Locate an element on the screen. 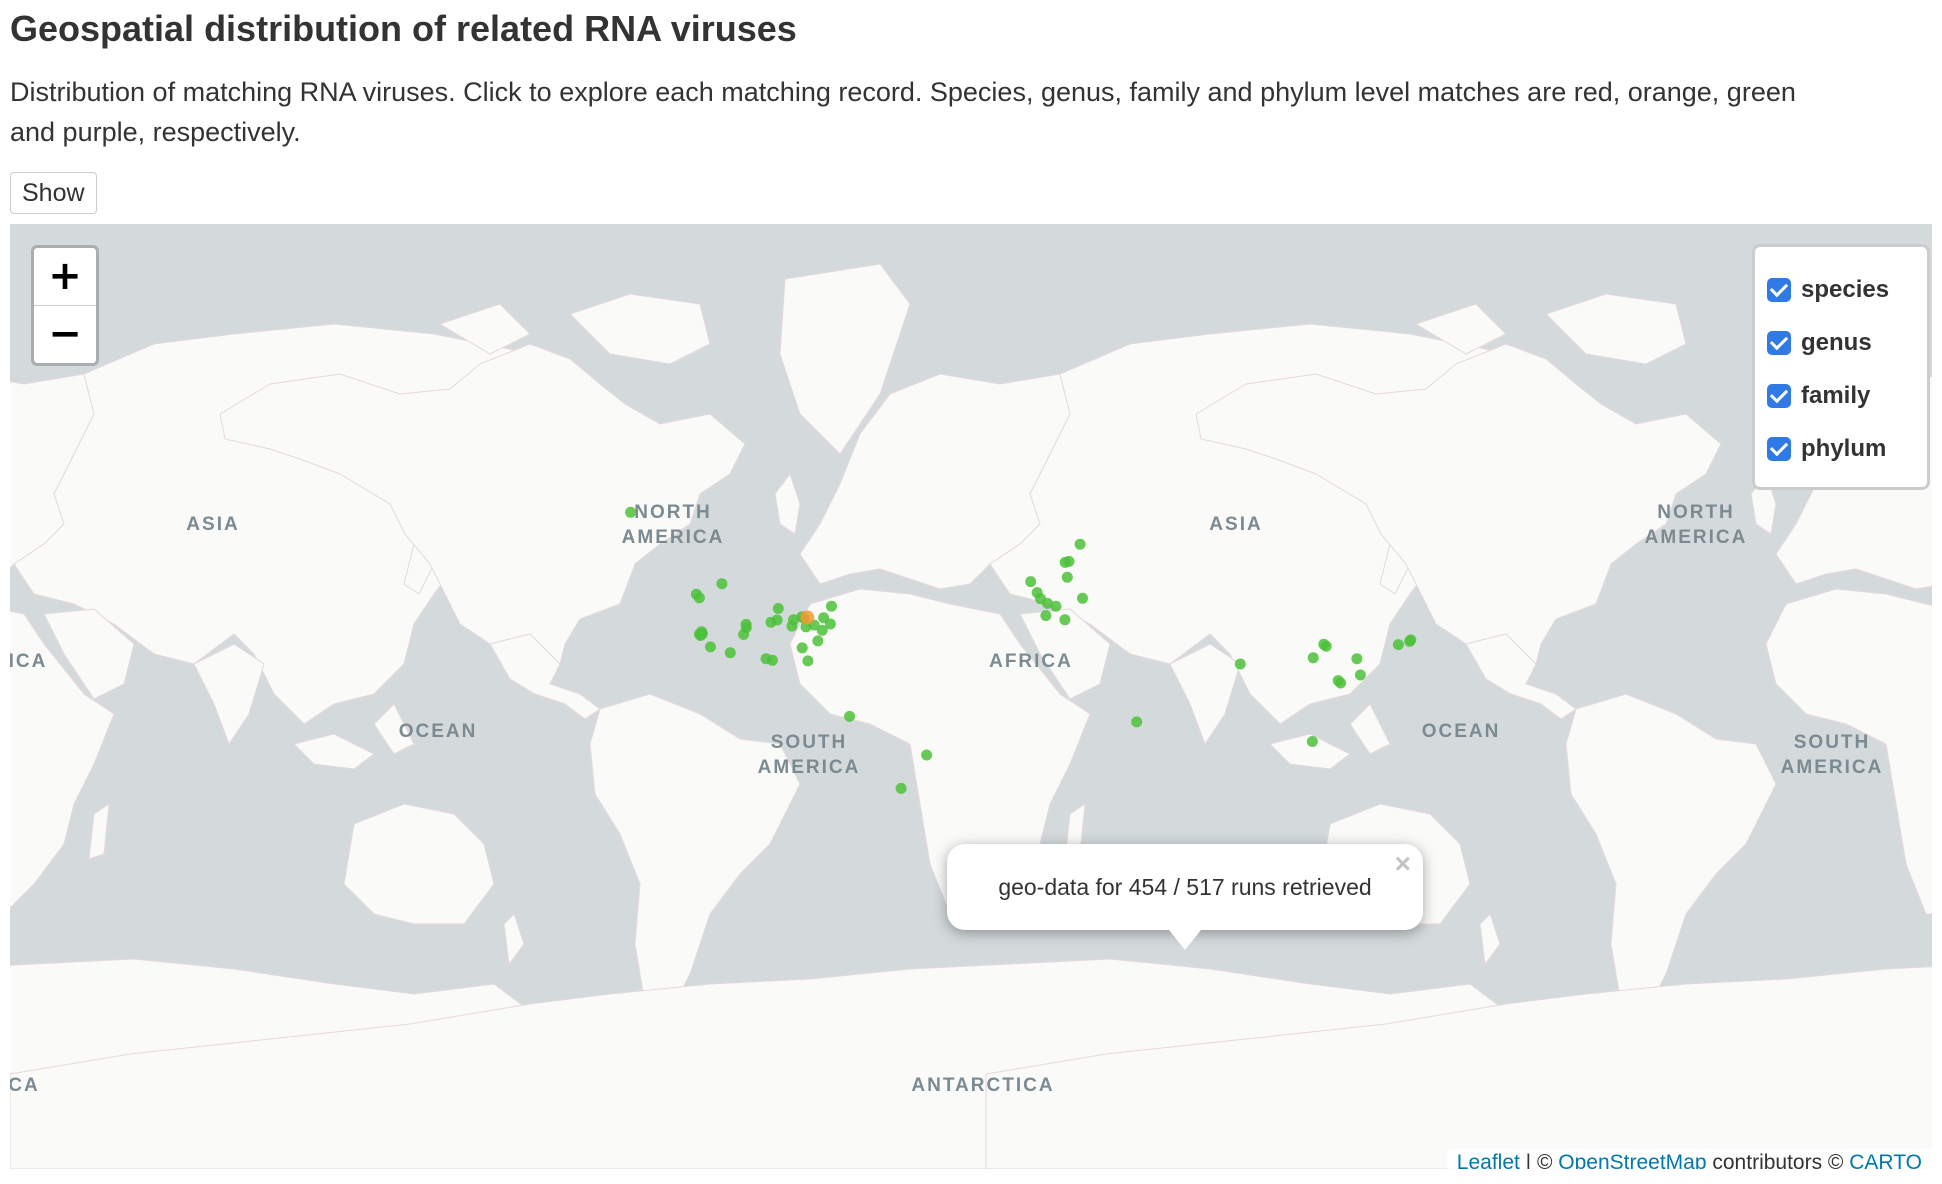  info-popup: geo-data for 454 / 517 runs retrieved × is located at coordinates (1185, 897).